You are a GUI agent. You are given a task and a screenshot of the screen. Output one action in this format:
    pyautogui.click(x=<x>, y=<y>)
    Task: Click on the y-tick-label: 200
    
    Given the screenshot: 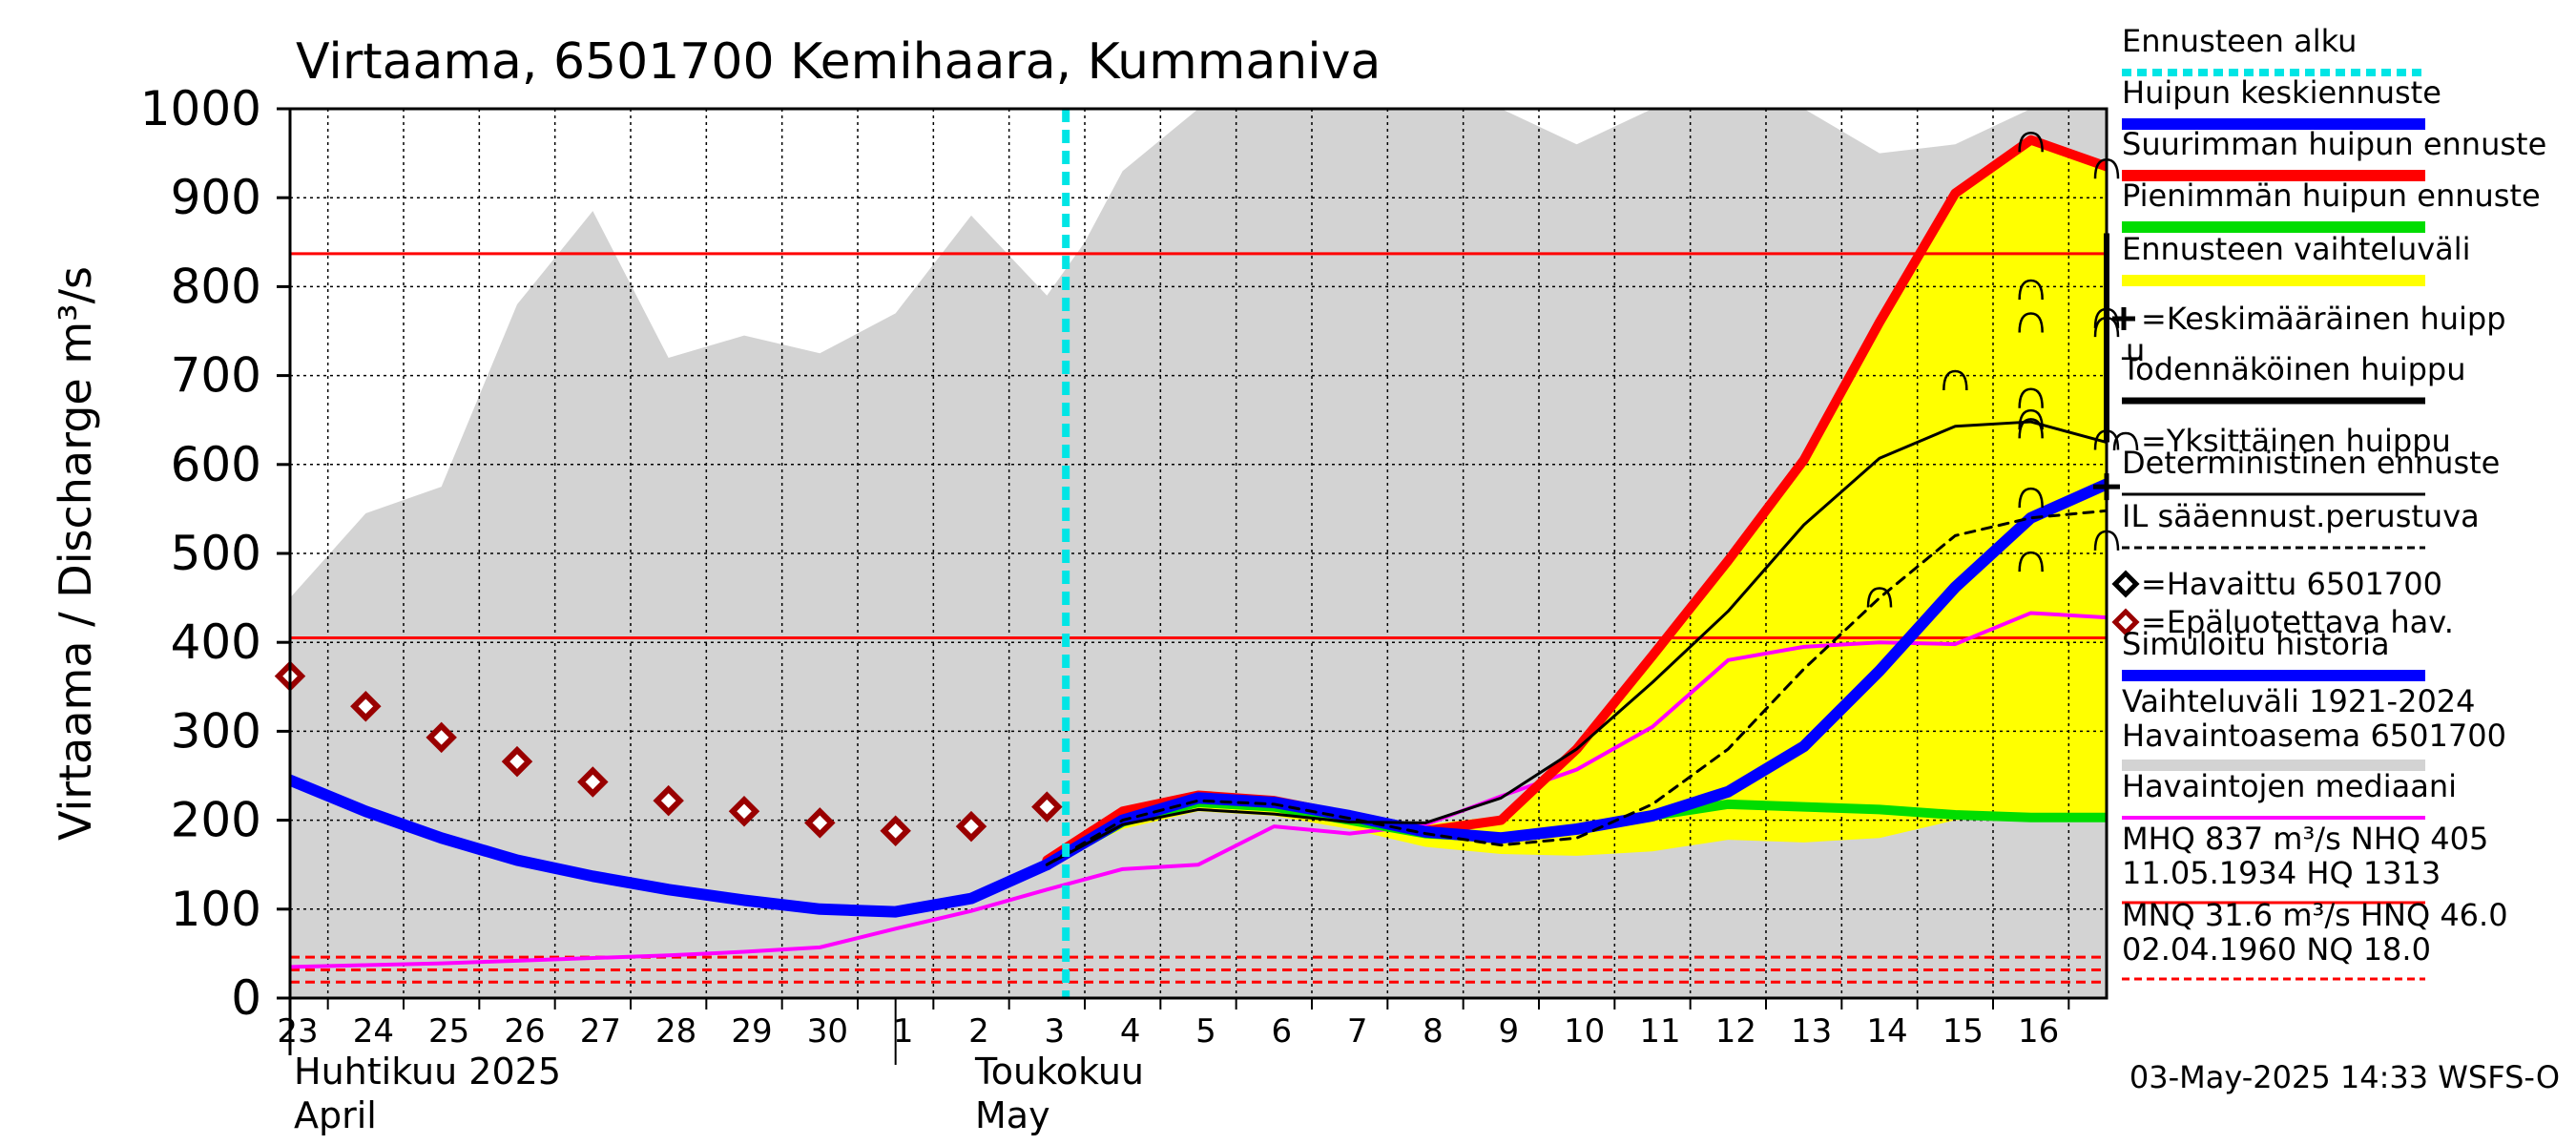 What is the action you would take?
    pyautogui.click(x=216, y=821)
    